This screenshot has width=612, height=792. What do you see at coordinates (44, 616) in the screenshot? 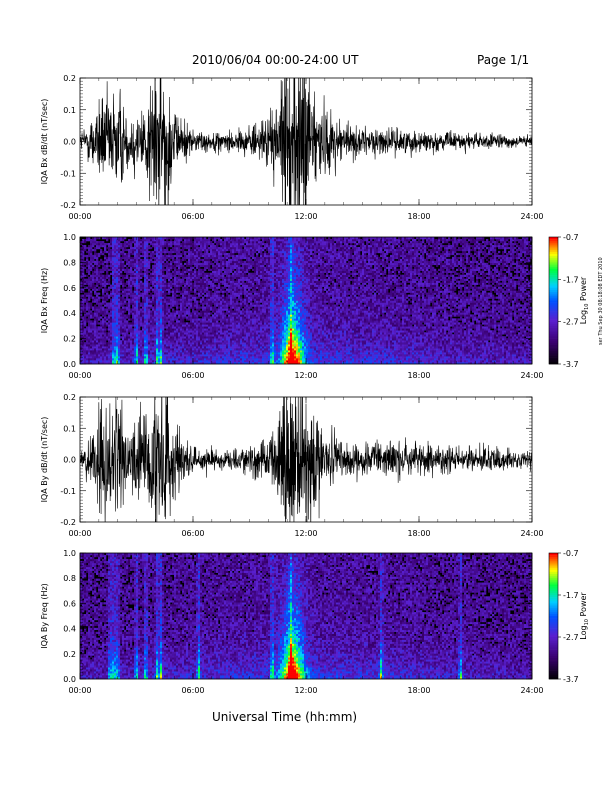
I see `y-axis-label: IQA By Freq (Hz)` at bounding box center [44, 616].